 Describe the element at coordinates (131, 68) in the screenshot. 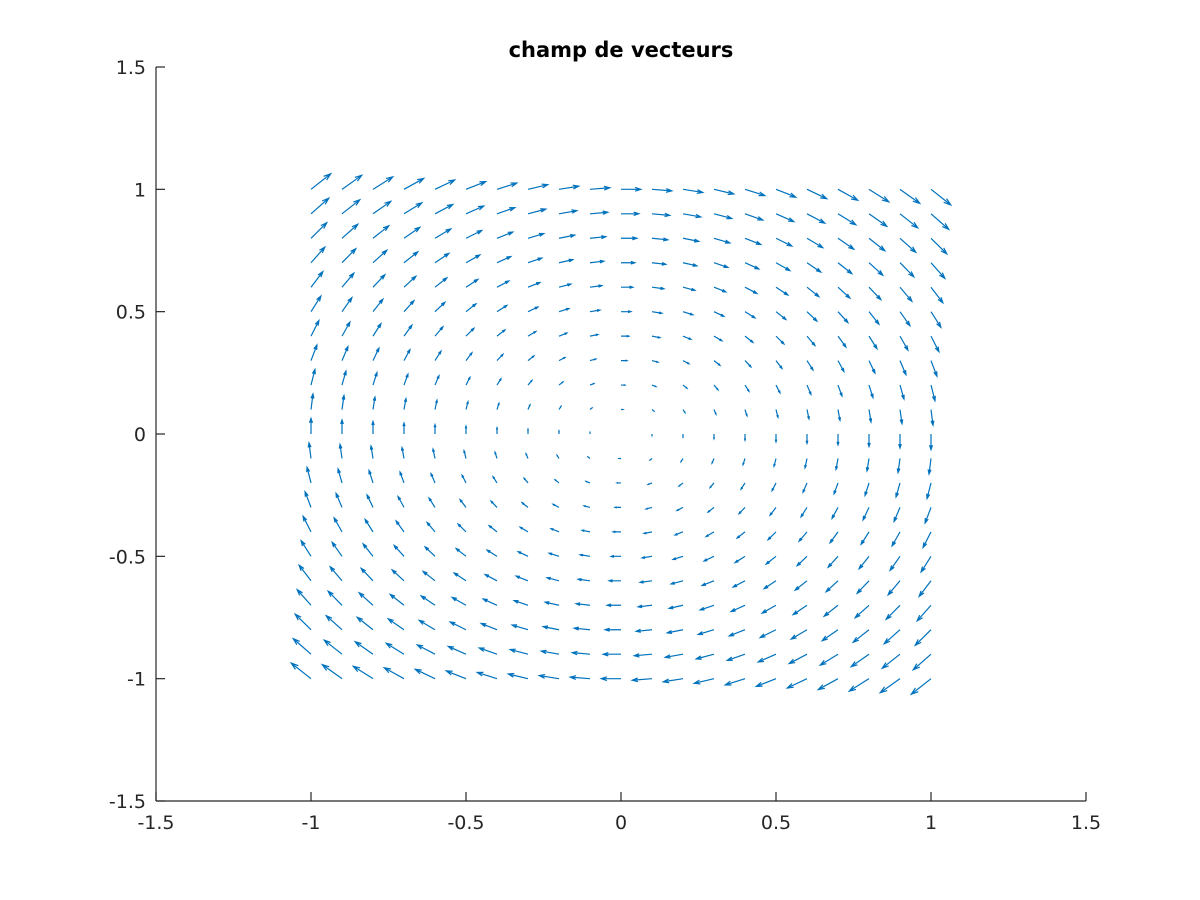

I see `y-tick-label: 1.5` at that location.